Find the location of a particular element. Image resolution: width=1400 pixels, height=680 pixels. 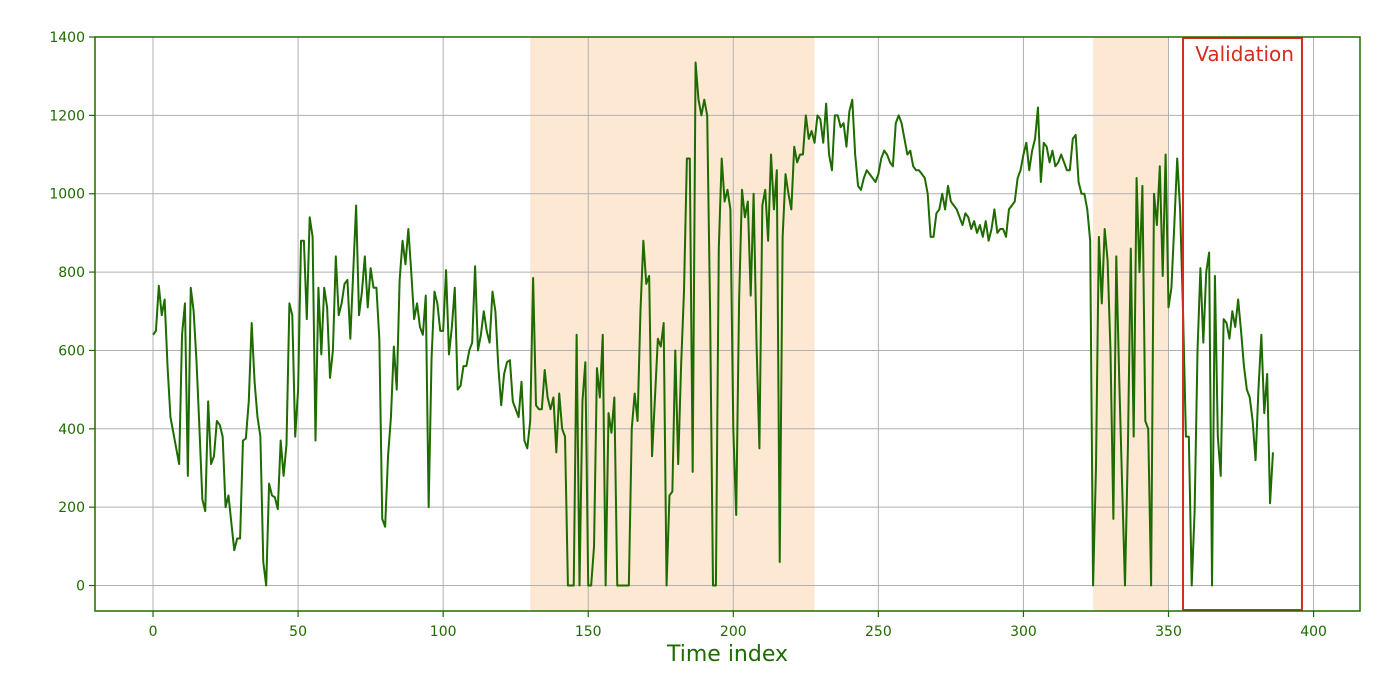

x-tick-label: 100 is located at coordinates (443, 632).